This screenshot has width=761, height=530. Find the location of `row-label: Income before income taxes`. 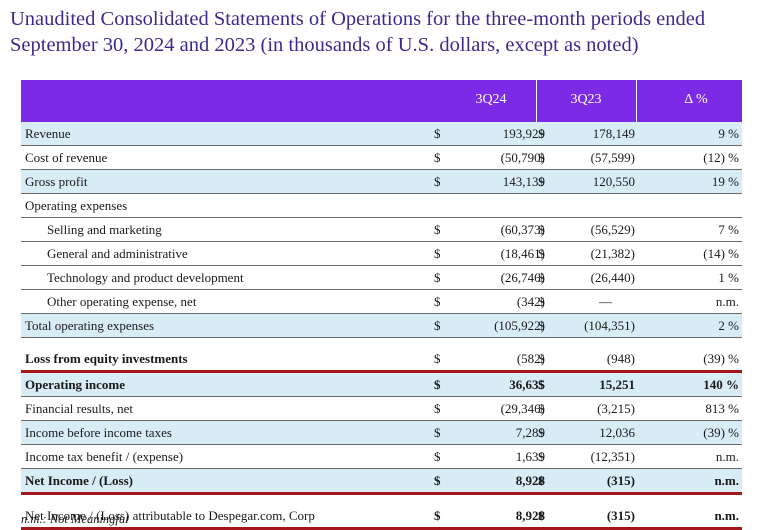

row-label: Income before income taxes is located at coordinates (98, 432).